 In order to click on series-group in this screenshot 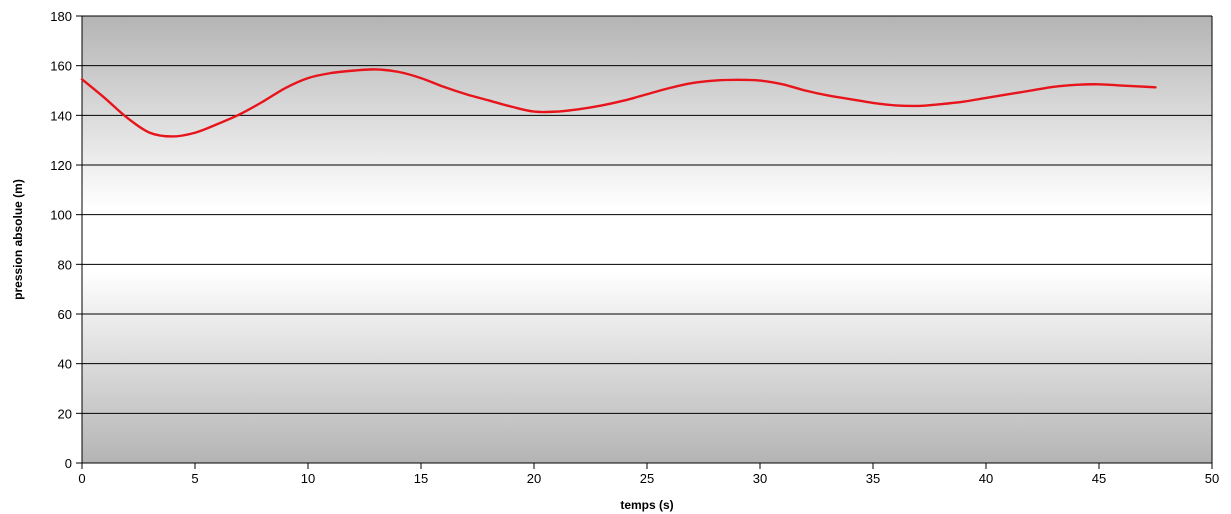, I will do `click(618, 103)`.